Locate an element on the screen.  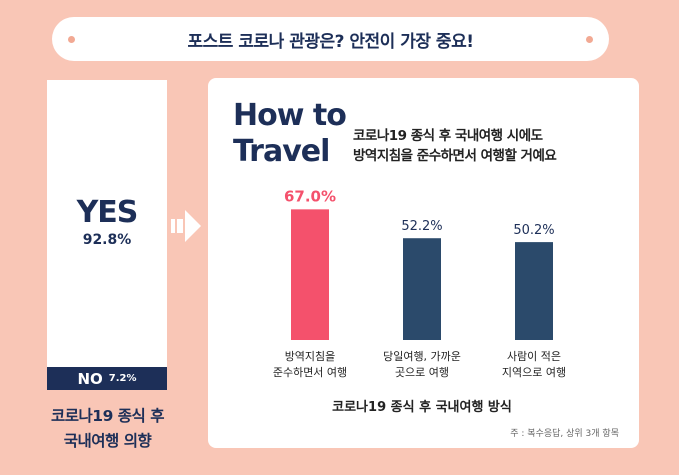
category-label-3-line-1: 사람이 적은 is located at coordinates (534, 356).